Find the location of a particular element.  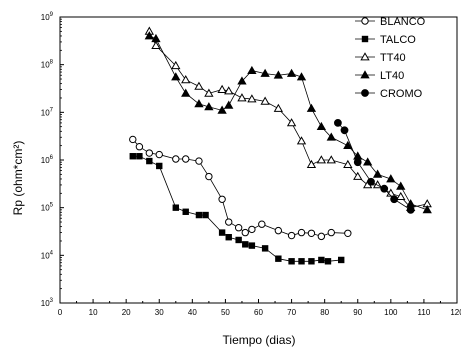

legend-marker-blanco is located at coordinates (365, 21).